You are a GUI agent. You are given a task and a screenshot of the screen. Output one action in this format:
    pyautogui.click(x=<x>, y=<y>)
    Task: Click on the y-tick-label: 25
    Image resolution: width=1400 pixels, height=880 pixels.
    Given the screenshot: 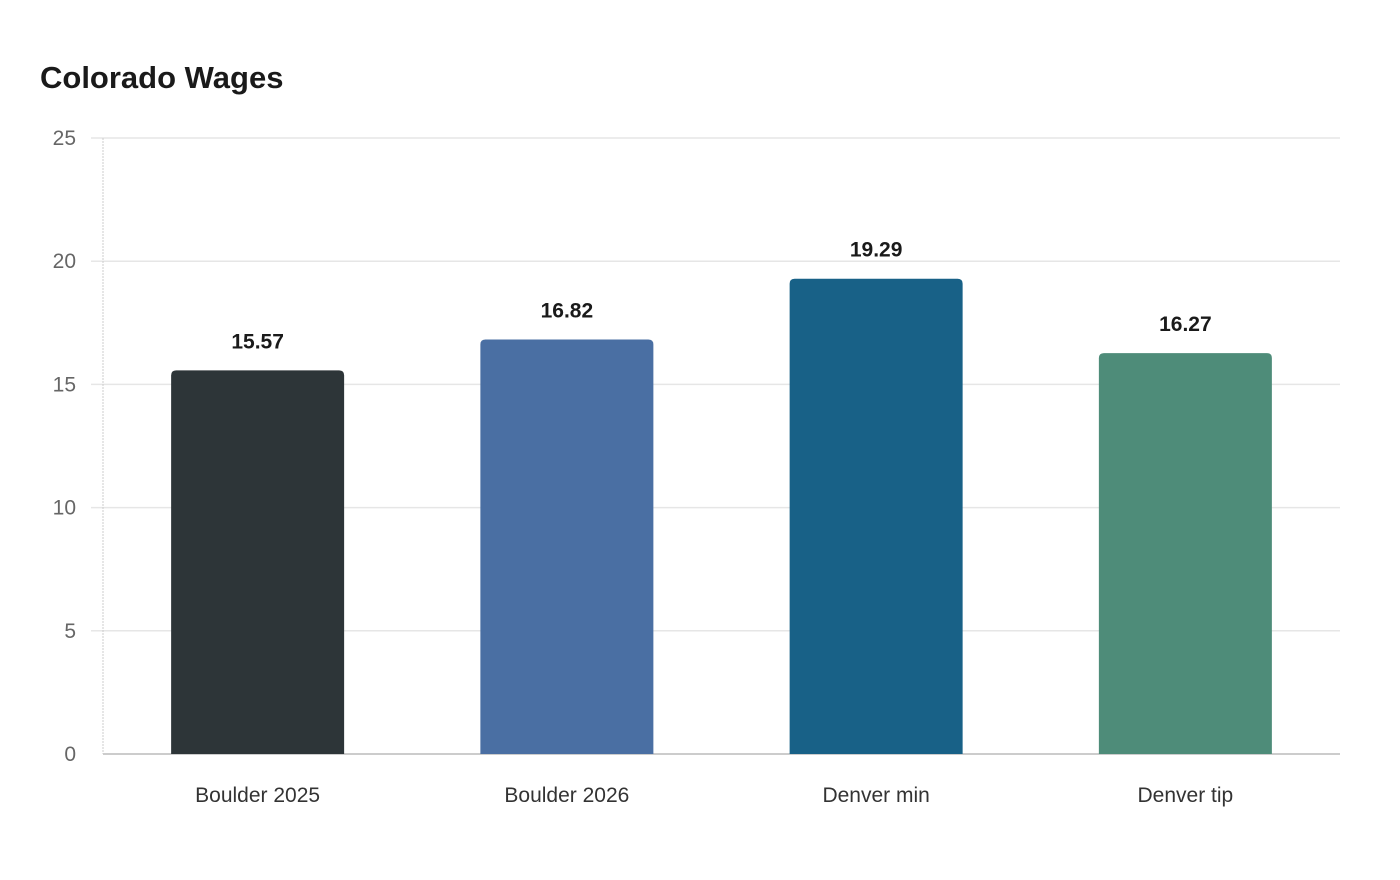 What is the action you would take?
    pyautogui.click(x=64, y=138)
    